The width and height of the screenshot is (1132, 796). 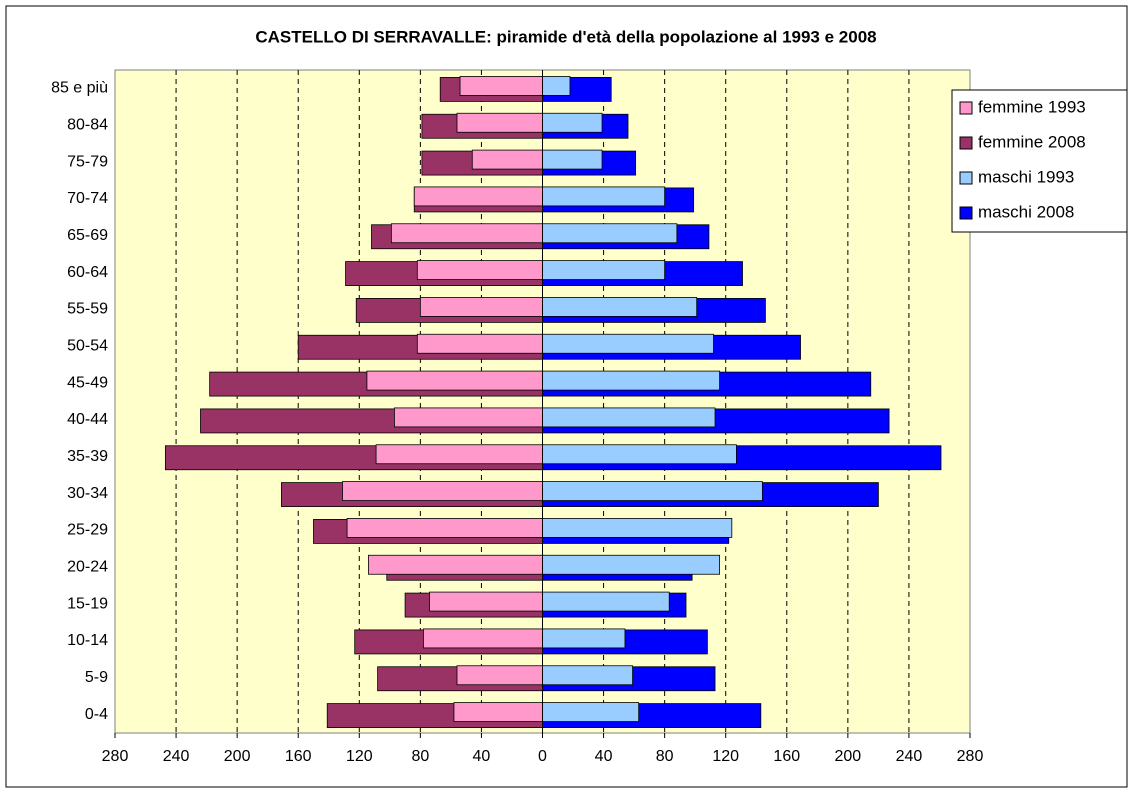 I want to click on y-tick-label: 10-14, so click(x=87, y=640).